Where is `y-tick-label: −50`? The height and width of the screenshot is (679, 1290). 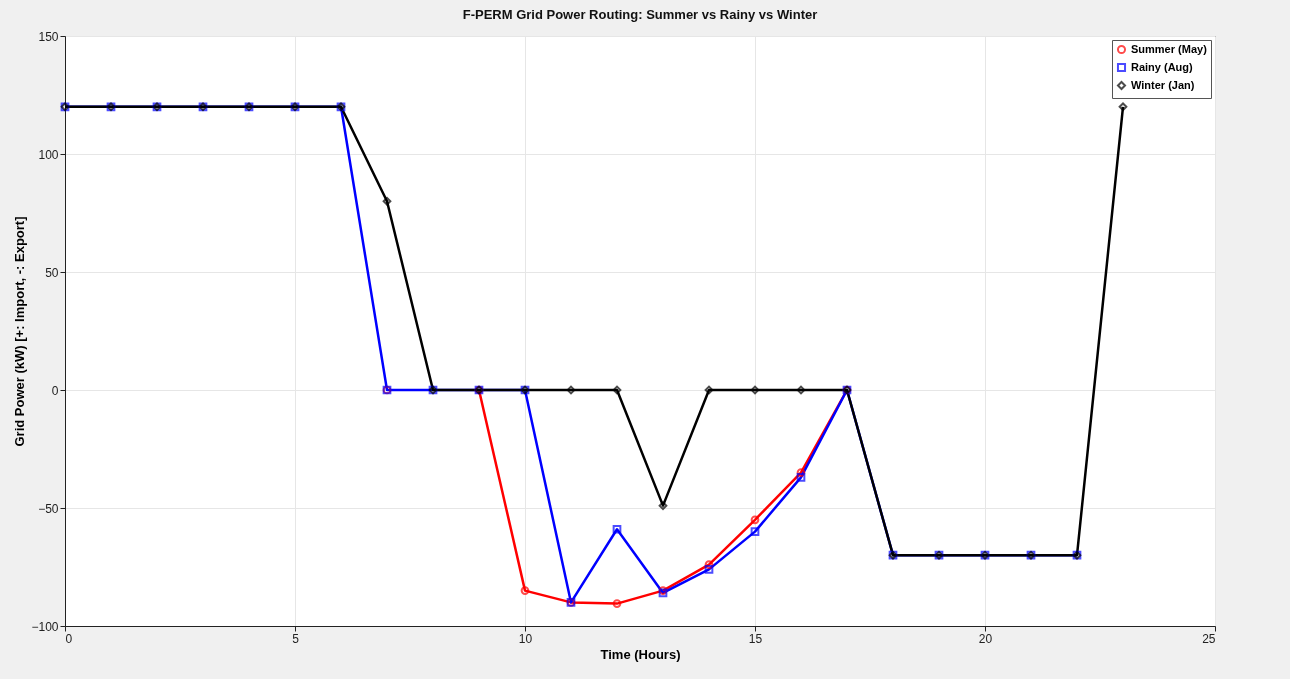 y-tick-label: −50 is located at coordinates (48, 508).